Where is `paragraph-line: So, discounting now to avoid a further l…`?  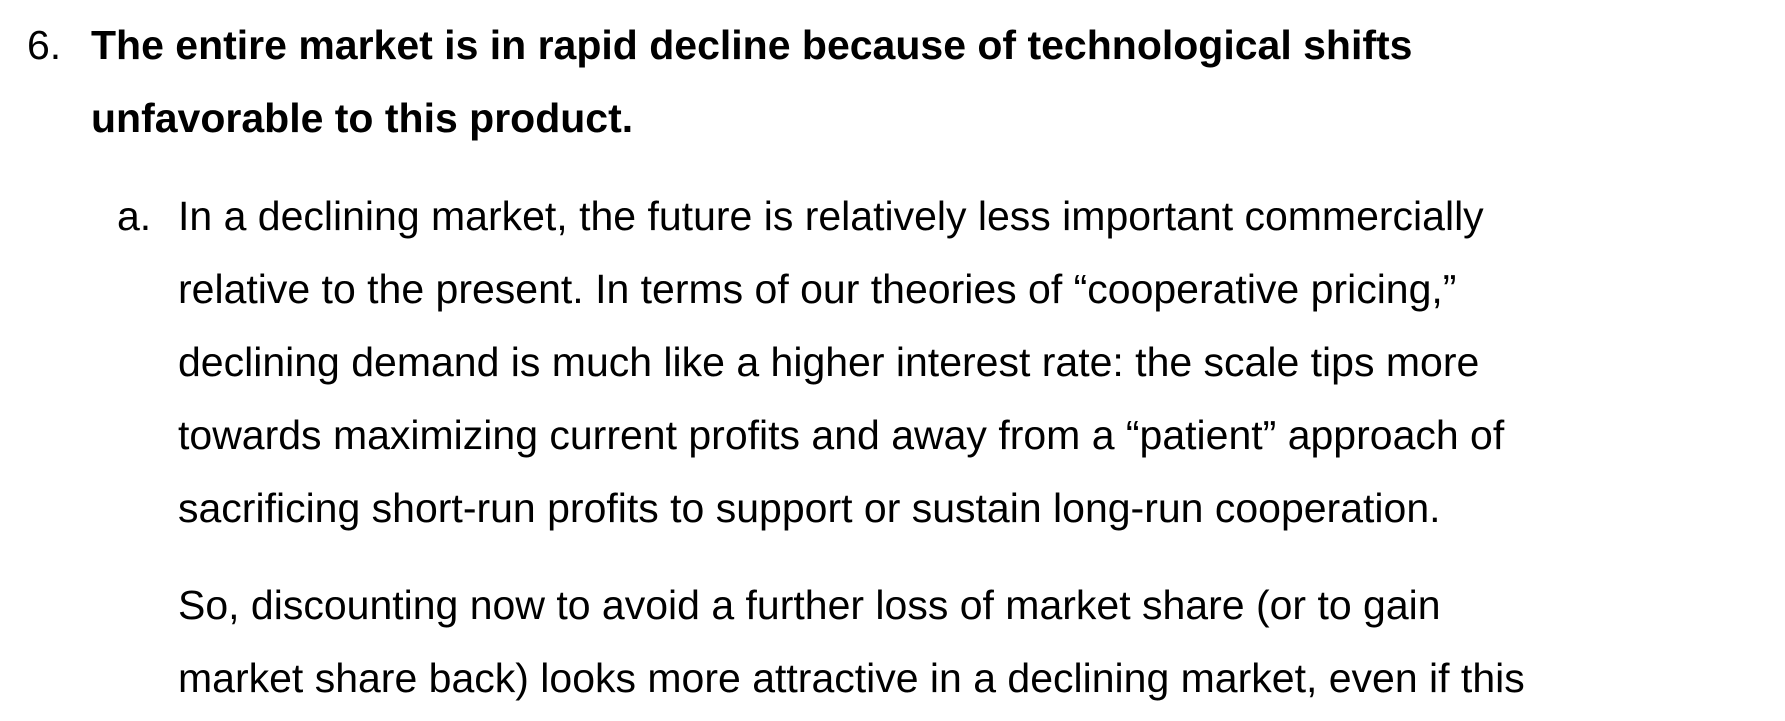 paragraph-line: So, discounting now to avoid a further l… is located at coordinates (809, 605).